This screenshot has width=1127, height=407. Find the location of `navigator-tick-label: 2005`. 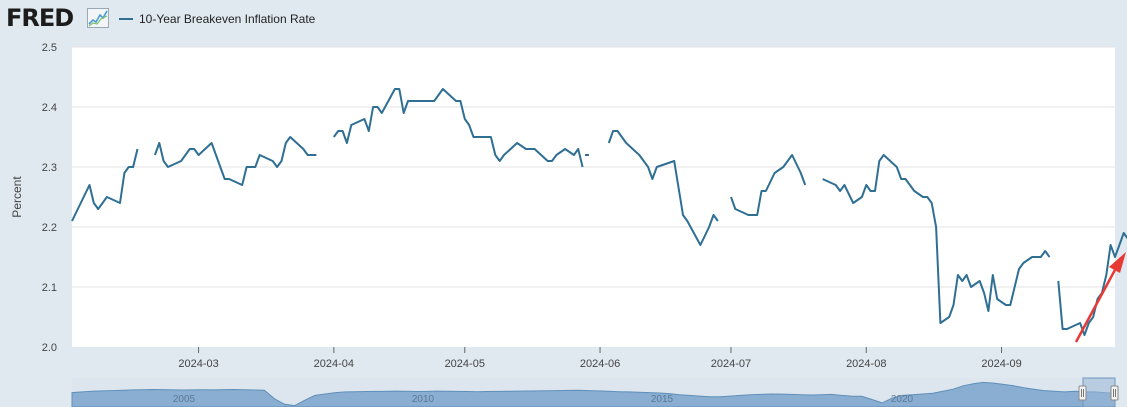

navigator-tick-label: 2005 is located at coordinates (184, 399).